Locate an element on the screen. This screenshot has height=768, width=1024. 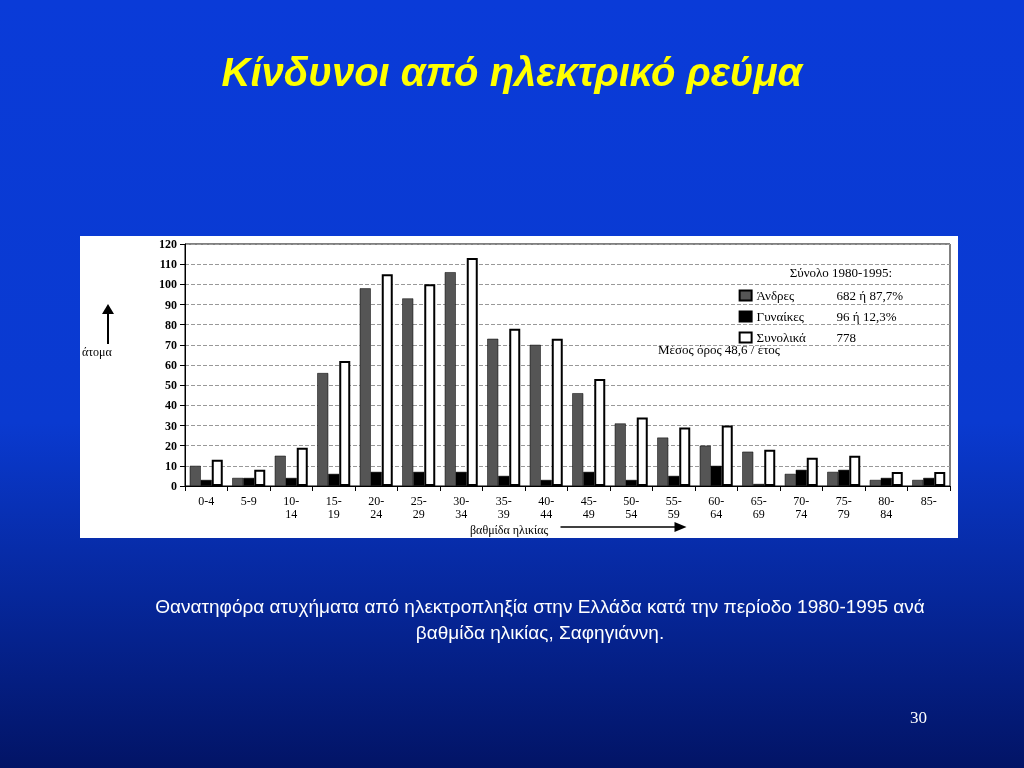
text: 30 is located at coordinates (918, 718).